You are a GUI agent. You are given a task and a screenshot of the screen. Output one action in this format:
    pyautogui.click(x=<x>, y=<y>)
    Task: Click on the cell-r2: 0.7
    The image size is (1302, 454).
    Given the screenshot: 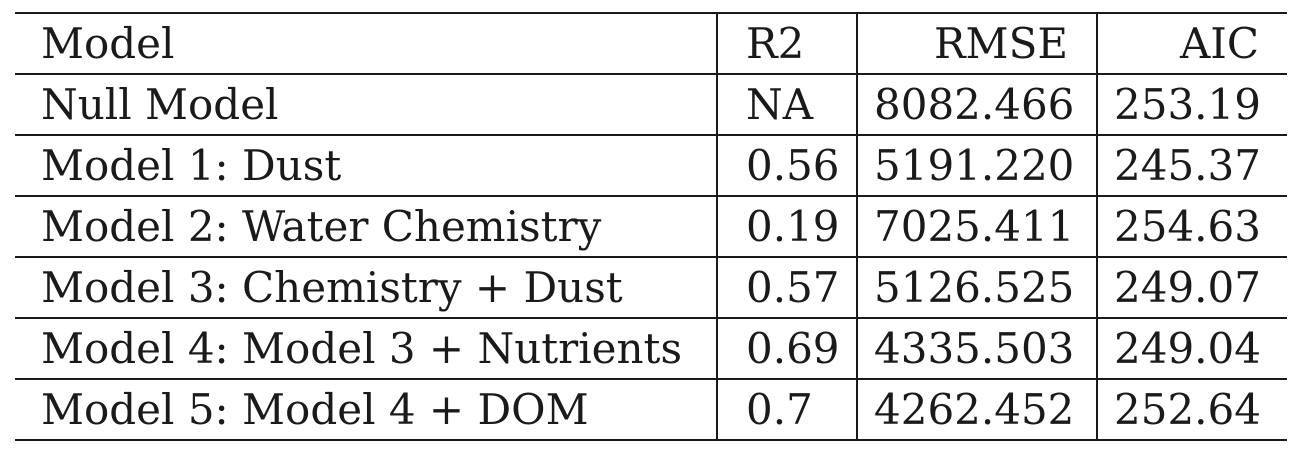 What is the action you would take?
    pyautogui.click(x=786, y=409)
    